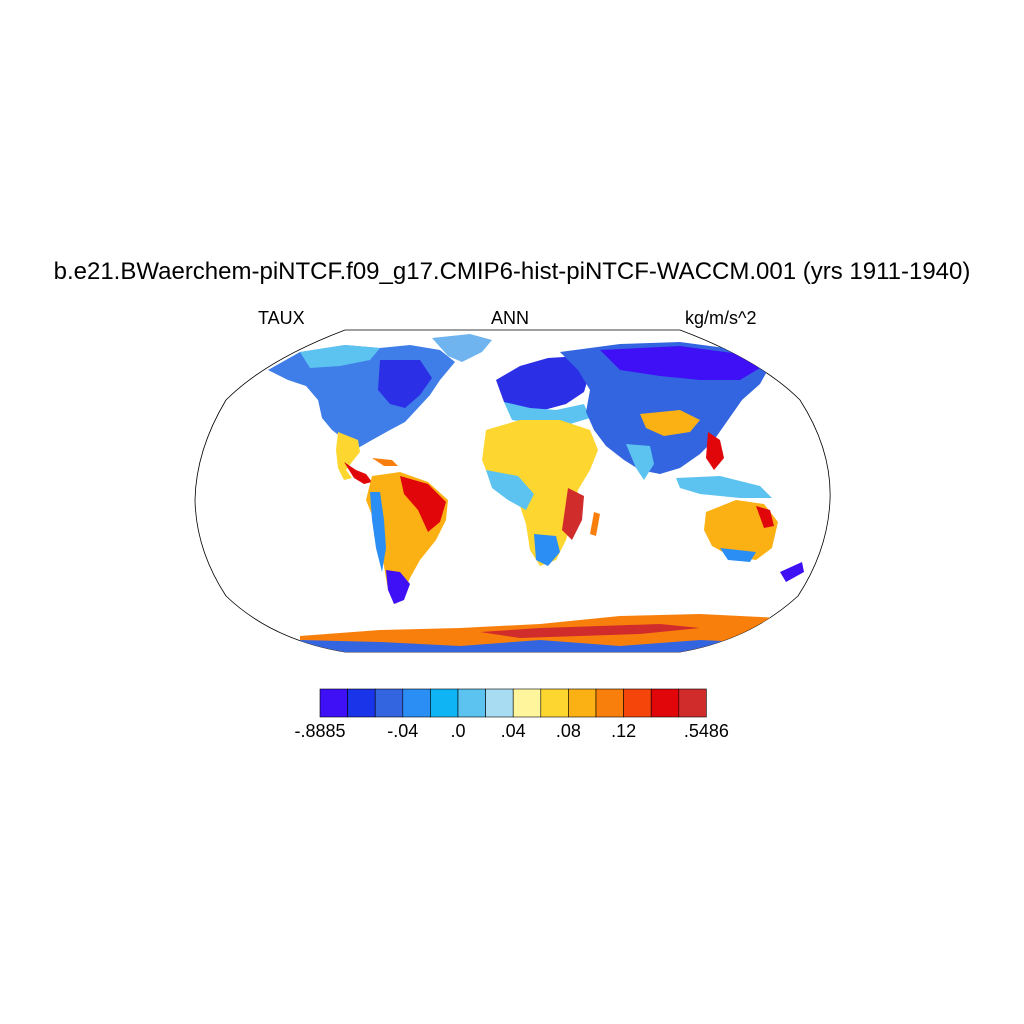 The image size is (1024, 1024). I want to click on colorbar-tick-label: .08, so click(568, 731).